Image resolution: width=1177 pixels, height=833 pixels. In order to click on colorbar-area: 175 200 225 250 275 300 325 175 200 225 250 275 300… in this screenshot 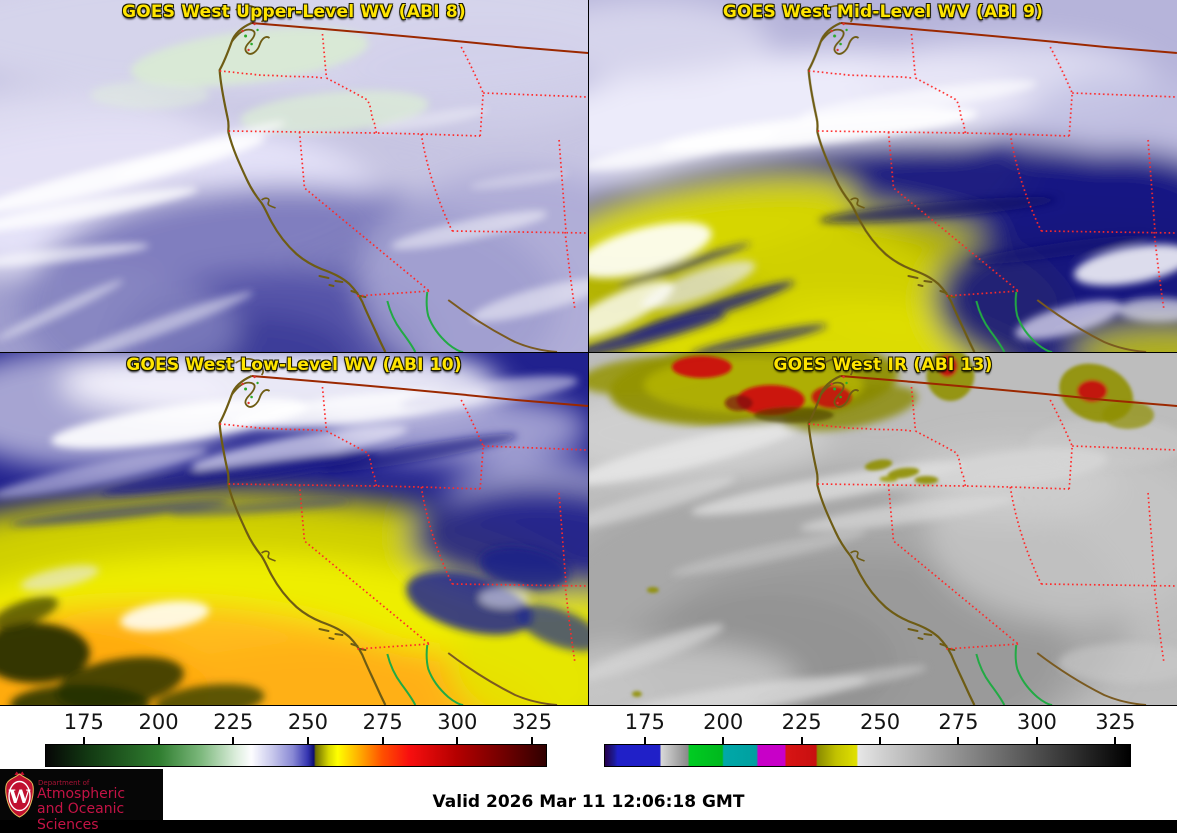, I will do `click(588, 737)`.